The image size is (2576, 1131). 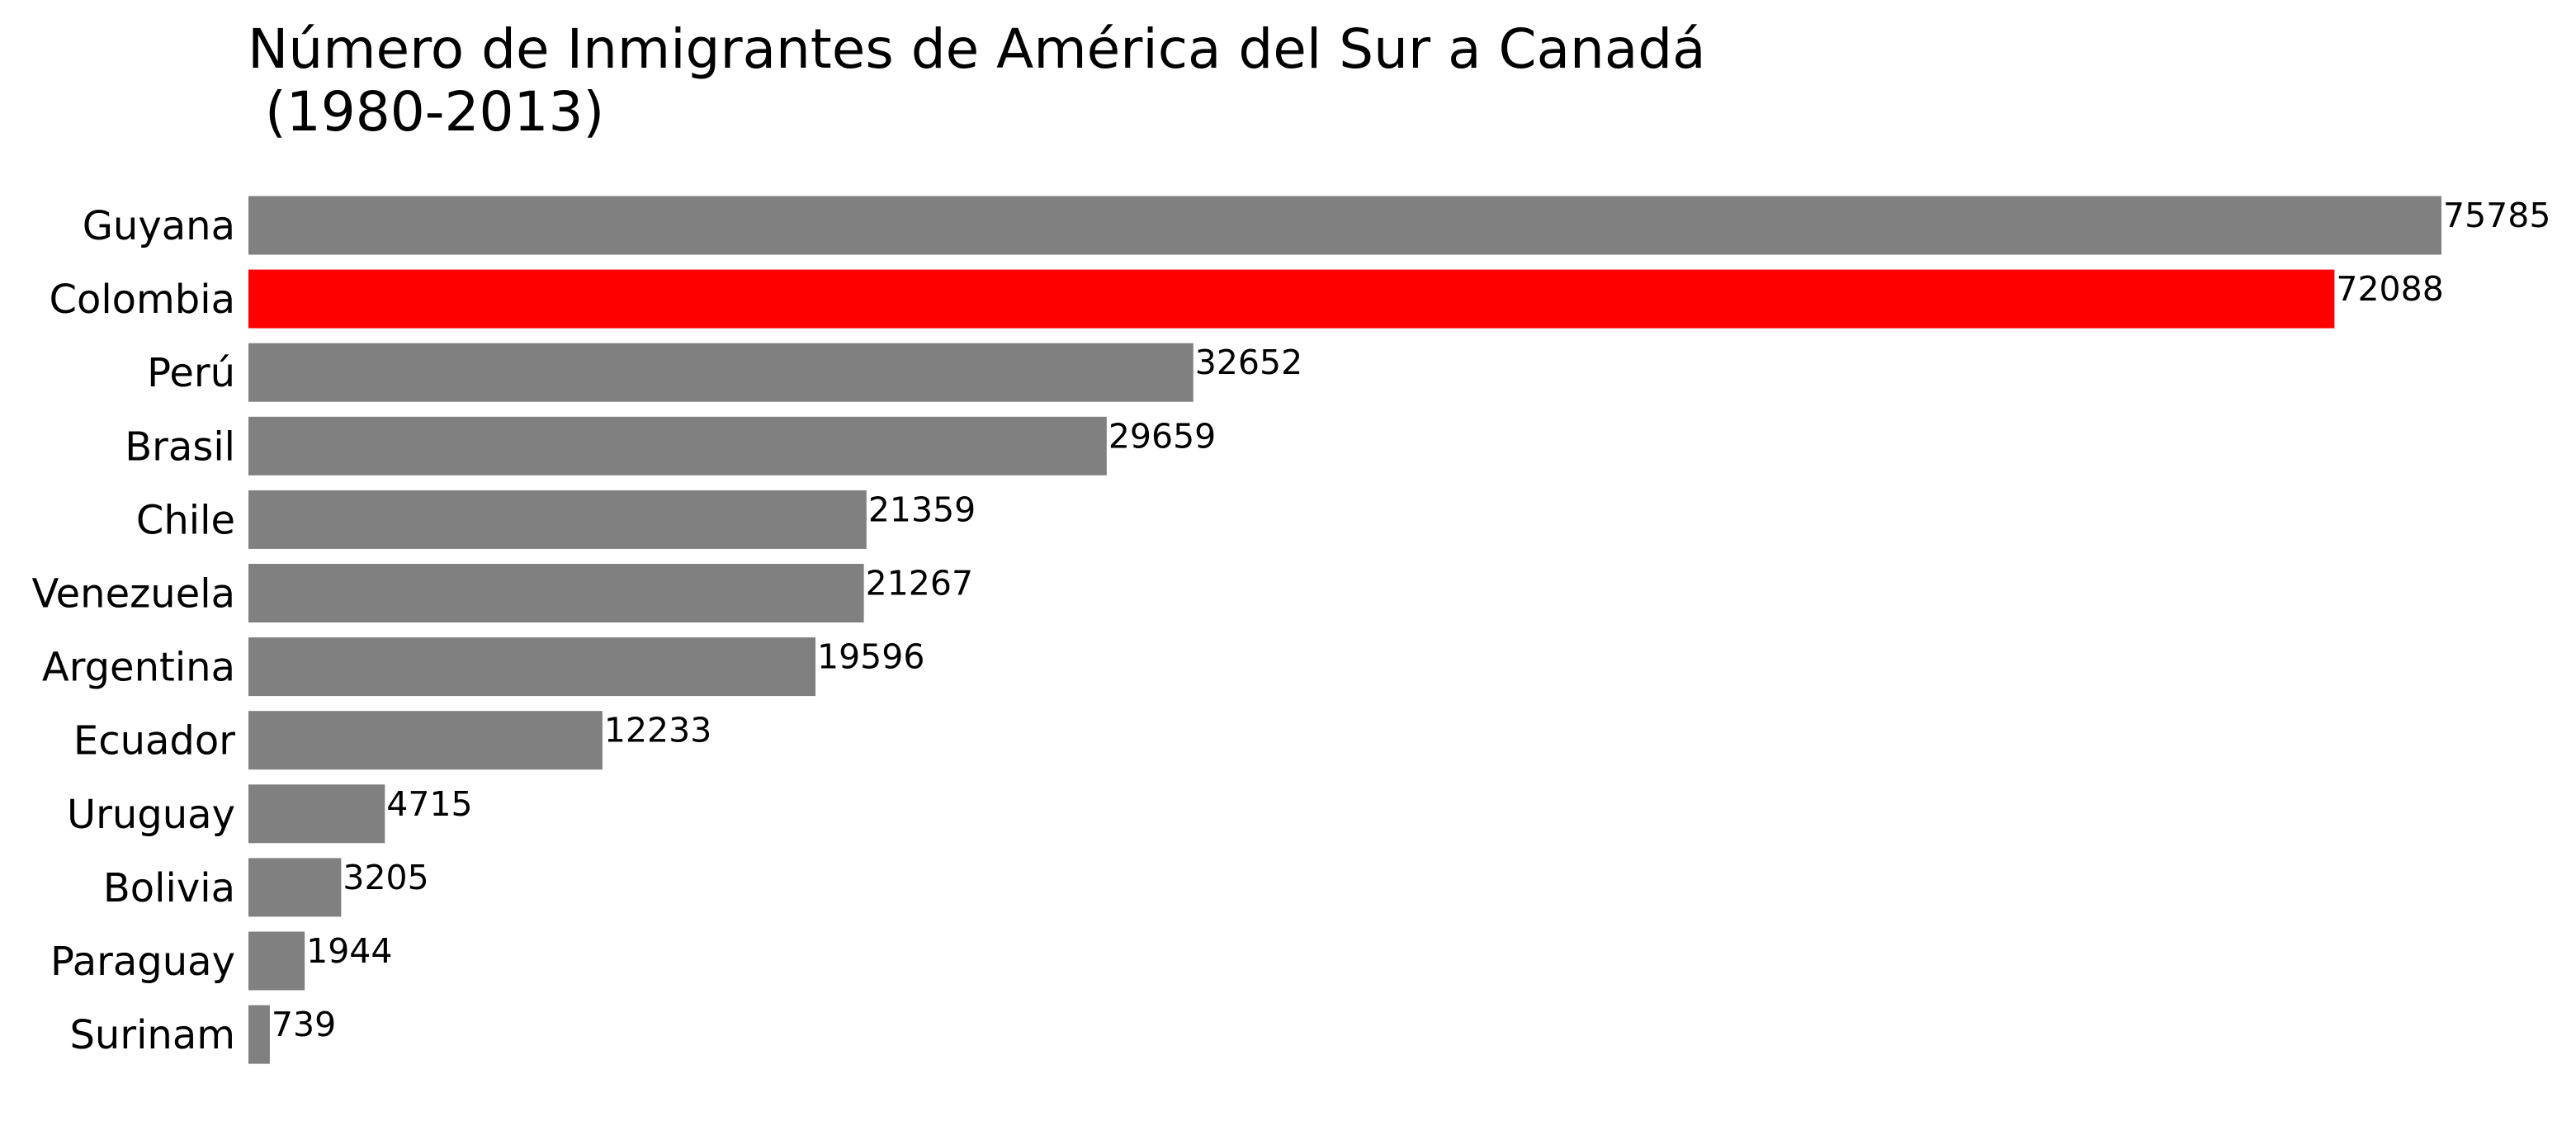 What do you see at coordinates (185, 520) in the screenshot?
I see `y-tick-label-chile: Chile` at bounding box center [185, 520].